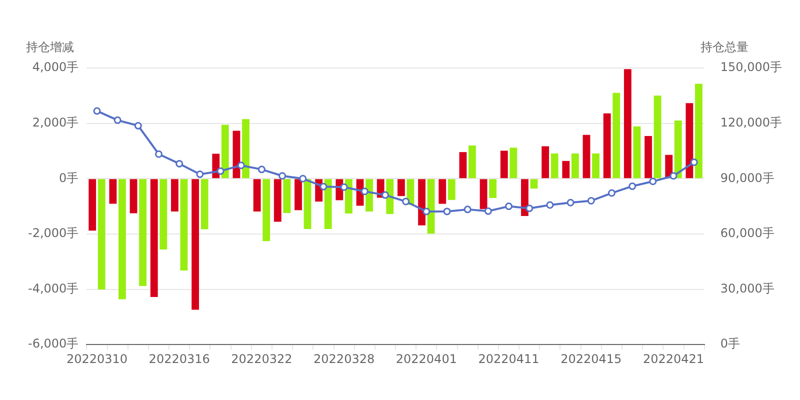 Image resolution: width=800 pixels, height=400 pixels. Describe the element at coordinates (179, 359) in the screenshot. I see `x-tick-label: 20220316` at that location.